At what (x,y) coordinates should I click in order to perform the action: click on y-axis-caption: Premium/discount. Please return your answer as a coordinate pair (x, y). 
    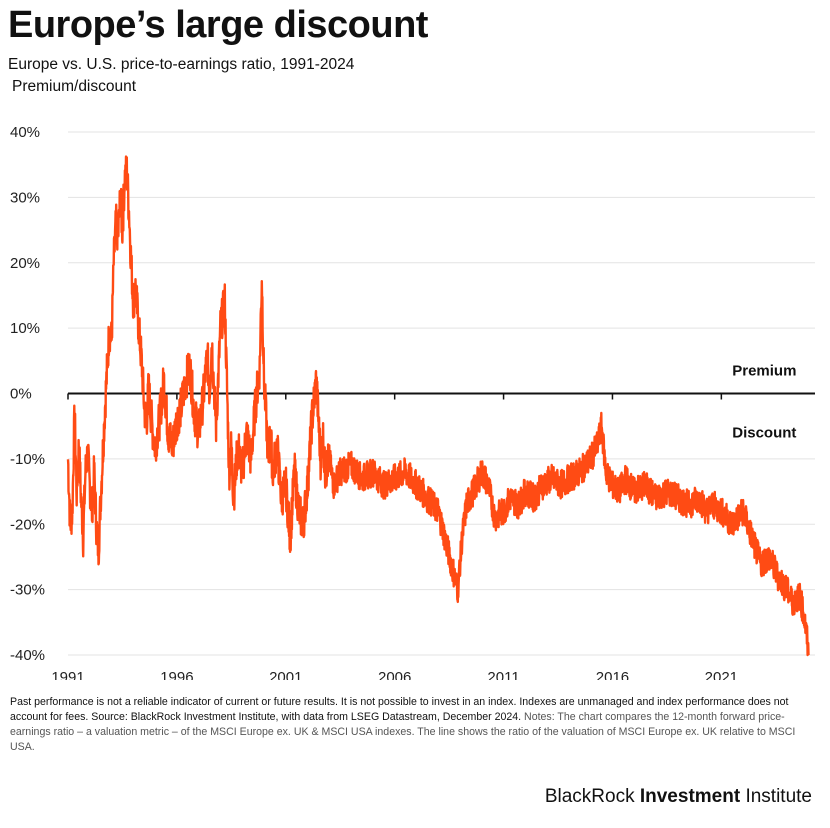
    Looking at the image, I should click on (74, 86).